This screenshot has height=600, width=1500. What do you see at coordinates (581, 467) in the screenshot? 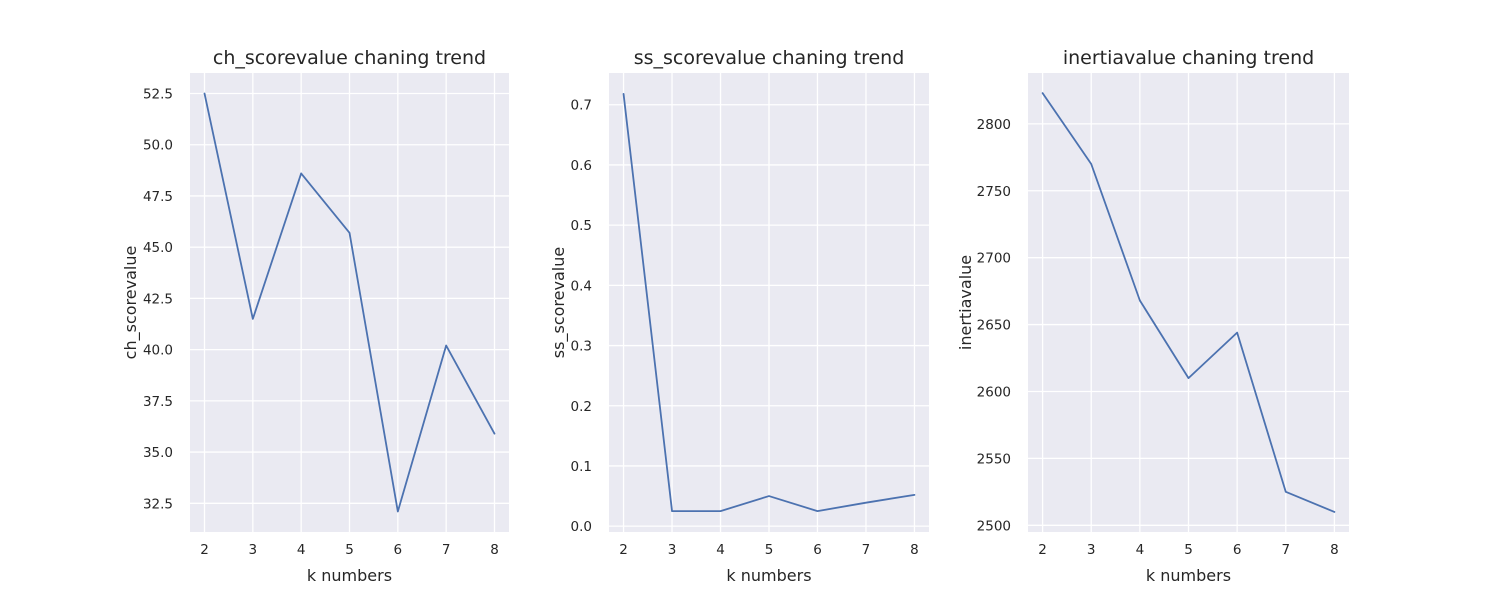
I see `y-tick-label: 0.1` at bounding box center [581, 467].